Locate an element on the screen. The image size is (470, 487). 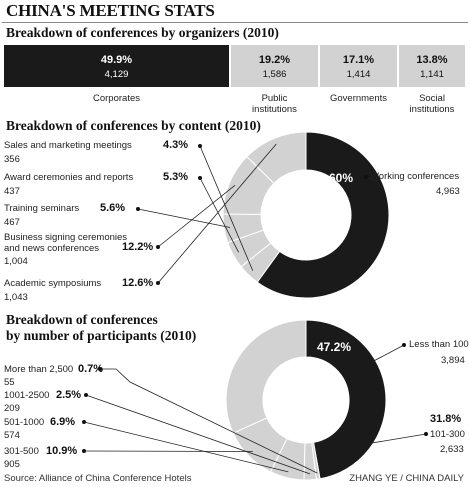
participants-pct-gt2500: 0.7% is located at coordinates (91, 369).